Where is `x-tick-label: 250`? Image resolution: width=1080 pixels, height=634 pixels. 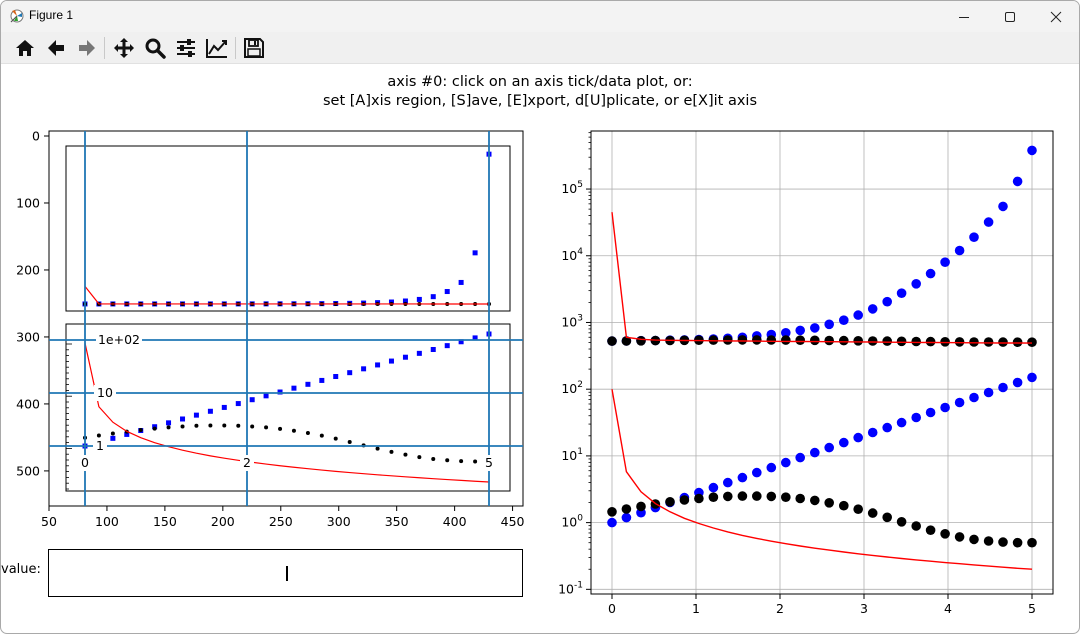 x-tick-label: 250 is located at coordinates (281, 521).